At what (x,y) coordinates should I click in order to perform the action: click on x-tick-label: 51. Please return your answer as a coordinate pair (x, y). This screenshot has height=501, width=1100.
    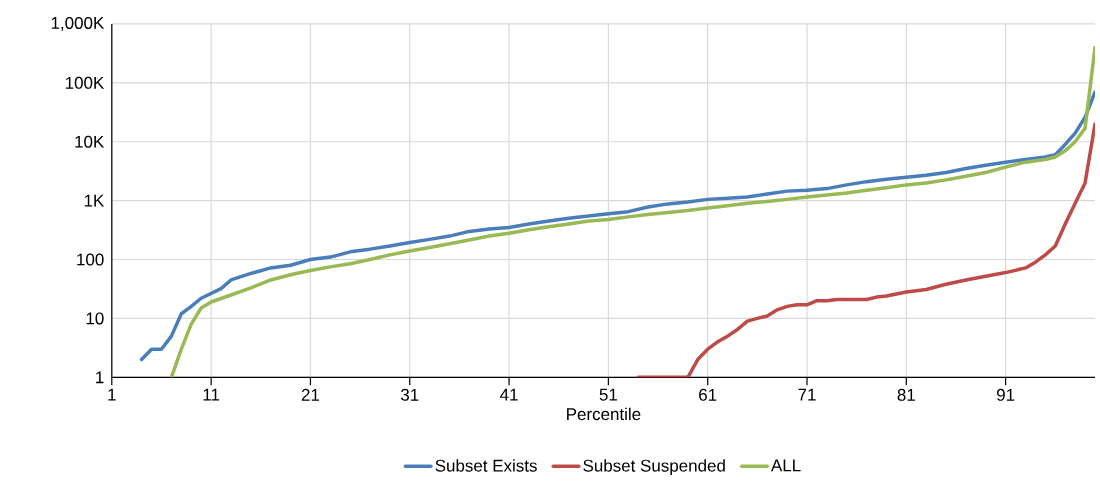
    Looking at the image, I should click on (608, 394).